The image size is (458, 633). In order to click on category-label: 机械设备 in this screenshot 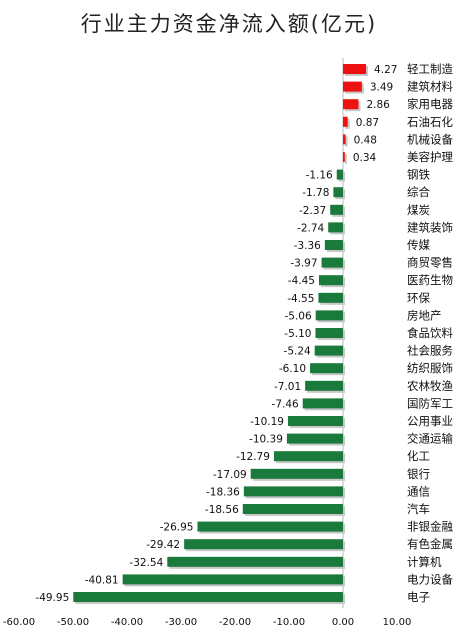, I will do `click(430, 139)`.